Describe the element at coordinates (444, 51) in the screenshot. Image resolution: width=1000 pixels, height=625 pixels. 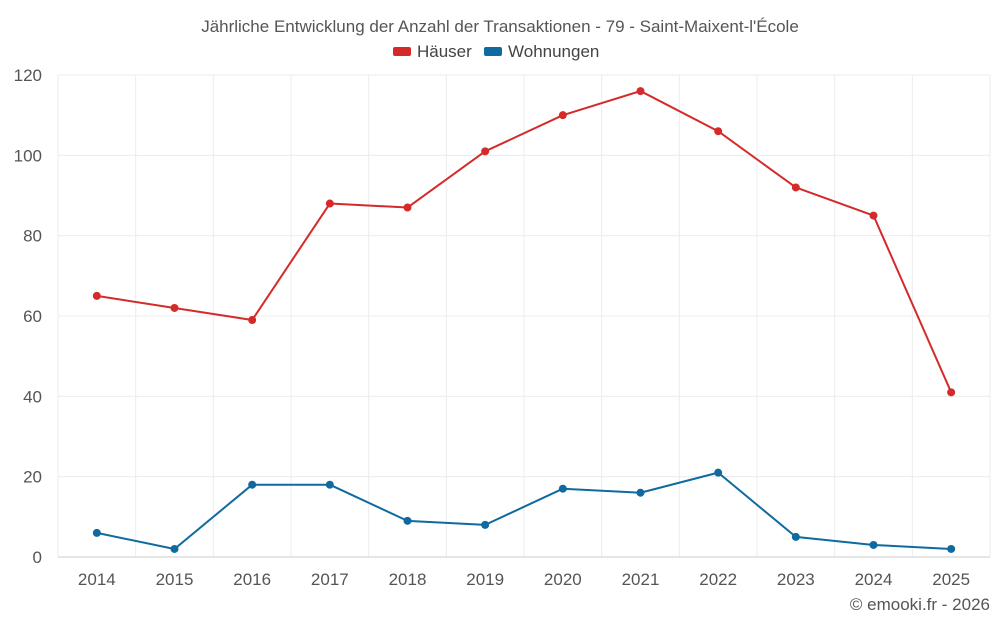
I see `legend-label: Häuser` at that location.